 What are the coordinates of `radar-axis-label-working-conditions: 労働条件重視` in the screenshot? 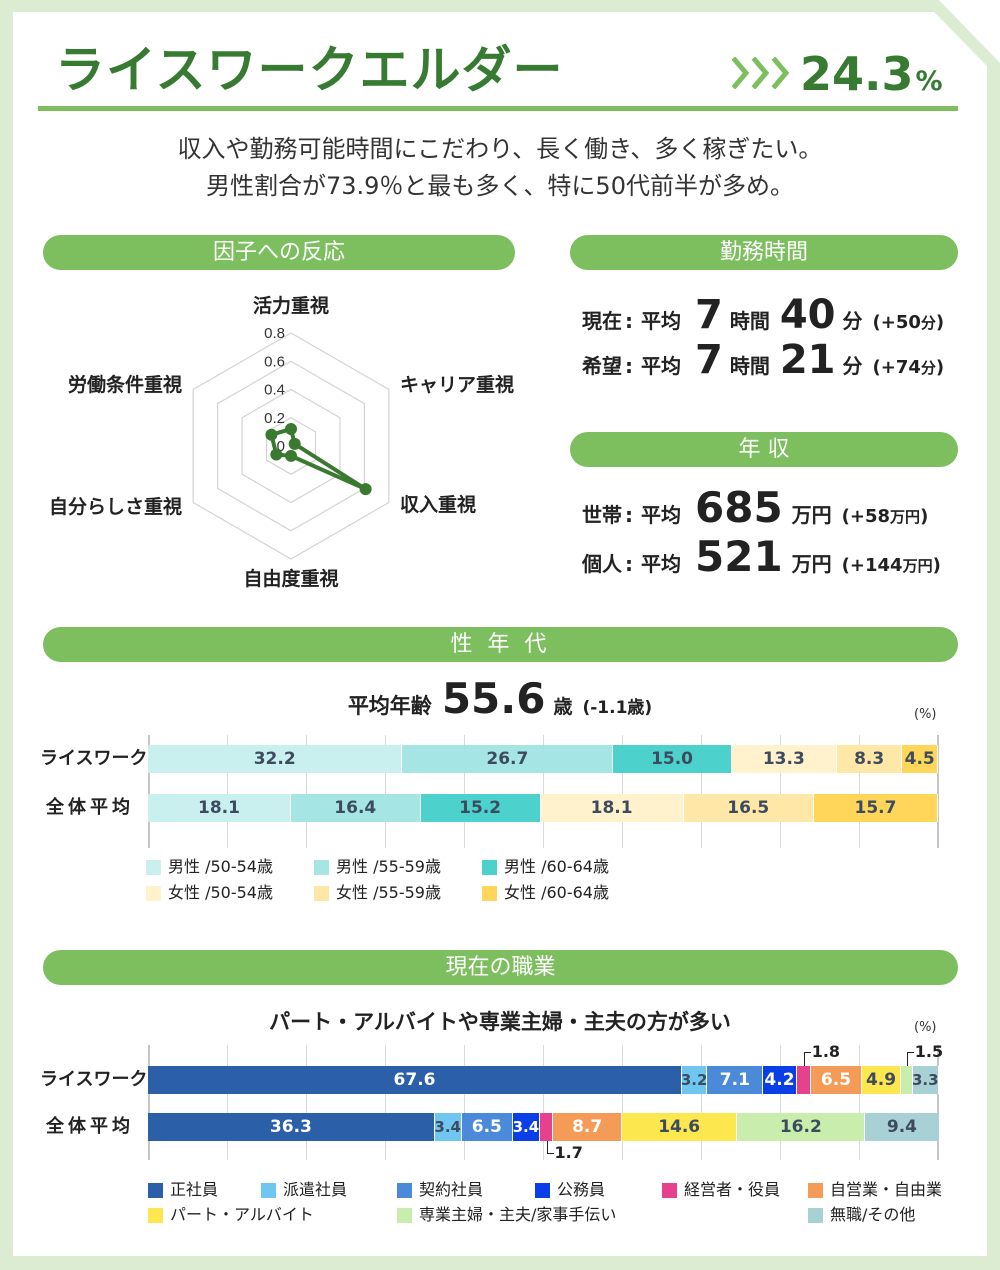 It's located at (124, 385).